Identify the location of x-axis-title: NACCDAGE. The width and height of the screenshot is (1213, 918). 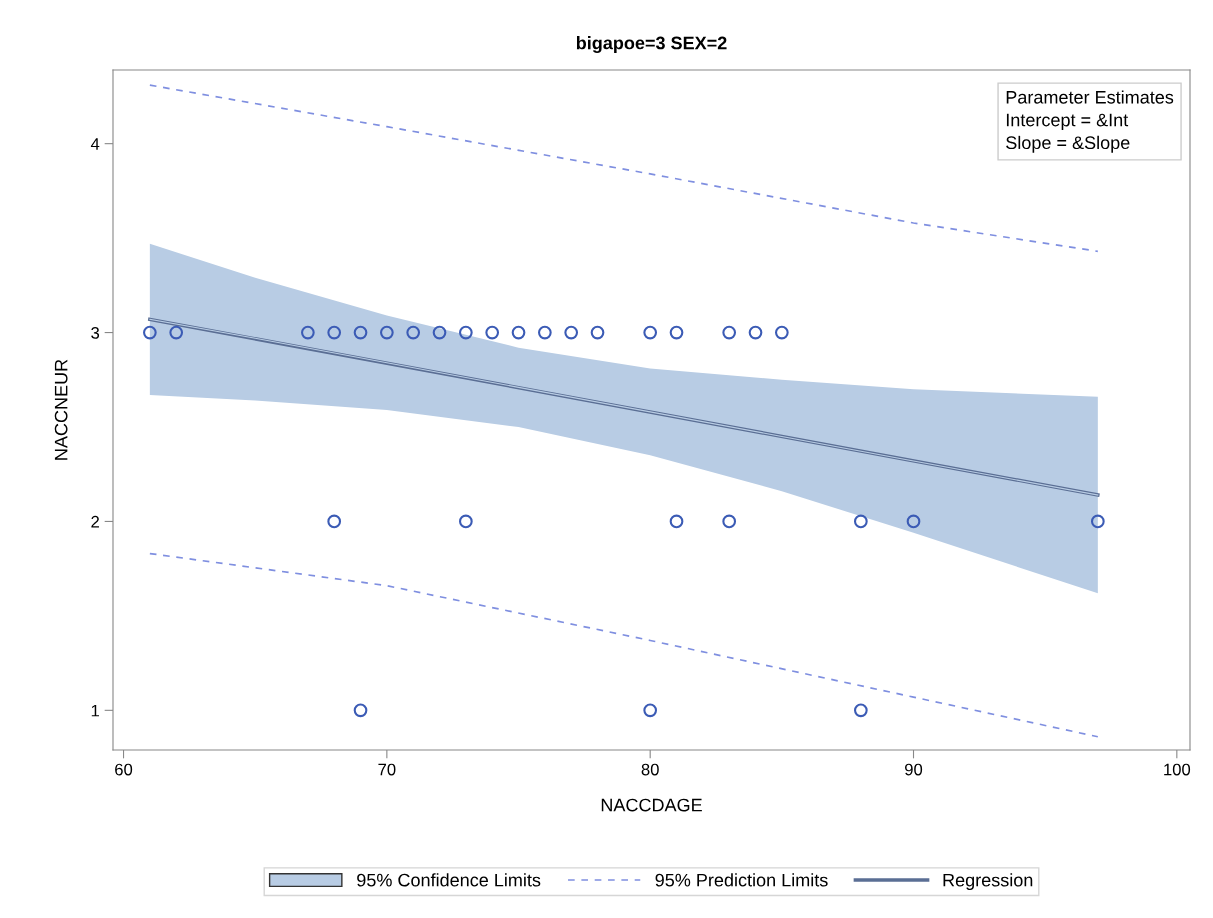
(651, 805).